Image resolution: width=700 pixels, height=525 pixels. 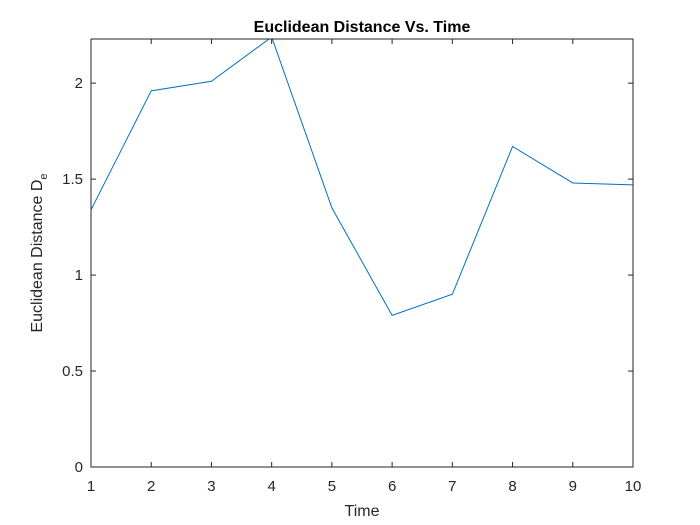 What do you see at coordinates (72, 371) in the screenshot?
I see `y-tick-label: 0.5` at bounding box center [72, 371].